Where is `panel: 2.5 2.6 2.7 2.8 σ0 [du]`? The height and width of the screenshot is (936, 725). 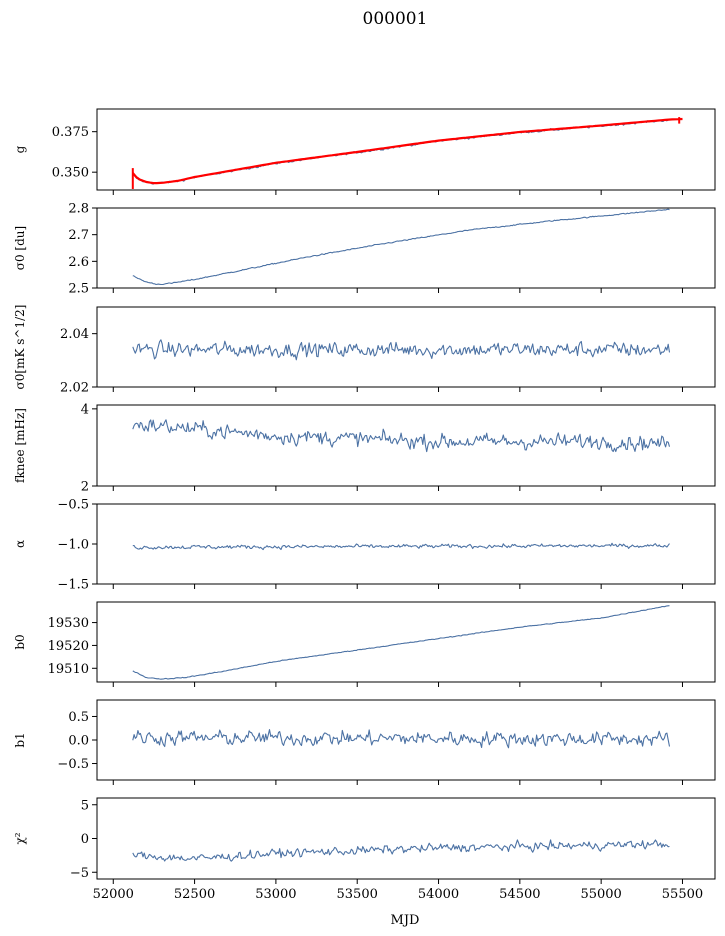
panel: 2.5 2.6 2.7 2.8 σ0 [du] is located at coordinates (364, 249).